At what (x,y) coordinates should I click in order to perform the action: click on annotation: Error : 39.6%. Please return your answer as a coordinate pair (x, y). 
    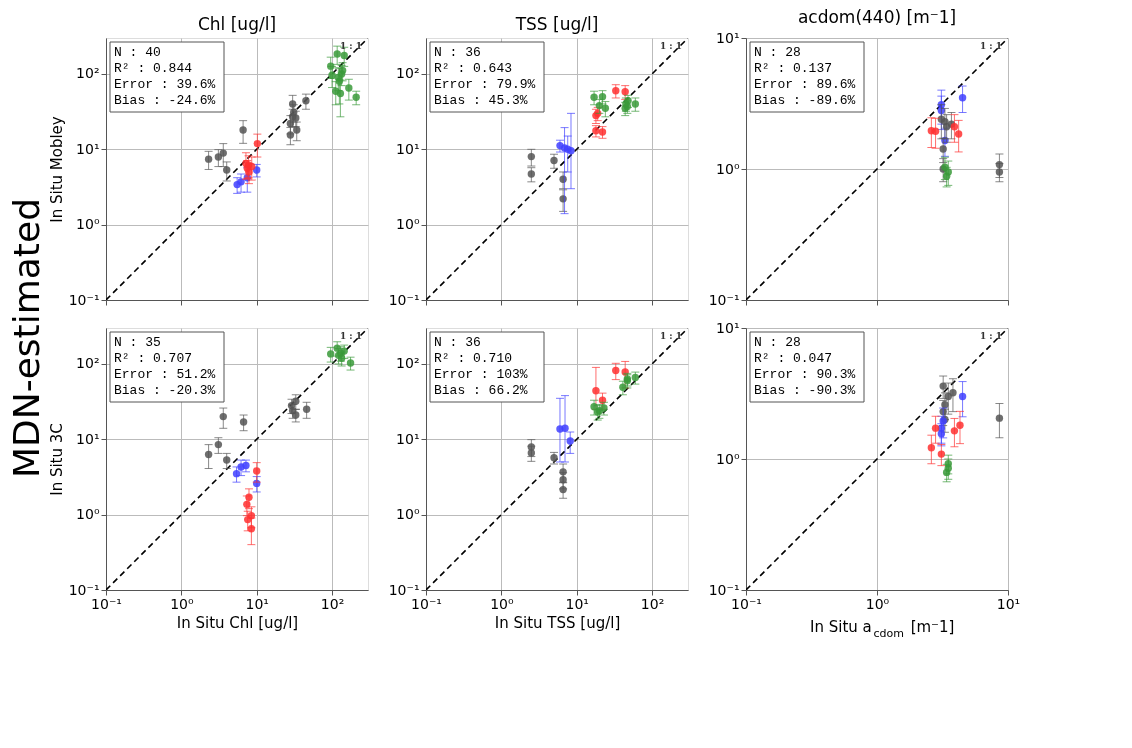
    Looking at the image, I should click on (165, 84).